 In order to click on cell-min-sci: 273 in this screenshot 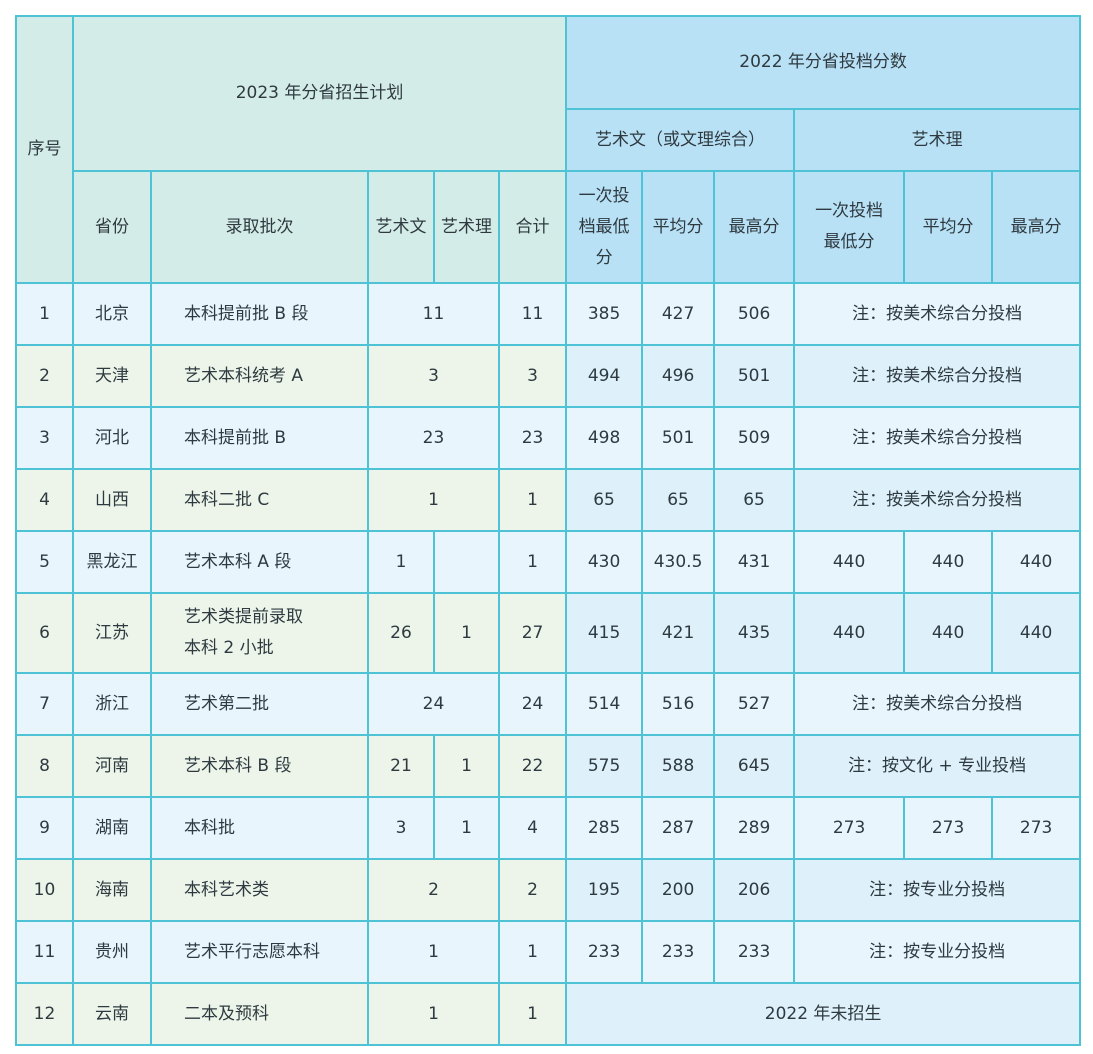, I will do `click(849, 828)`.